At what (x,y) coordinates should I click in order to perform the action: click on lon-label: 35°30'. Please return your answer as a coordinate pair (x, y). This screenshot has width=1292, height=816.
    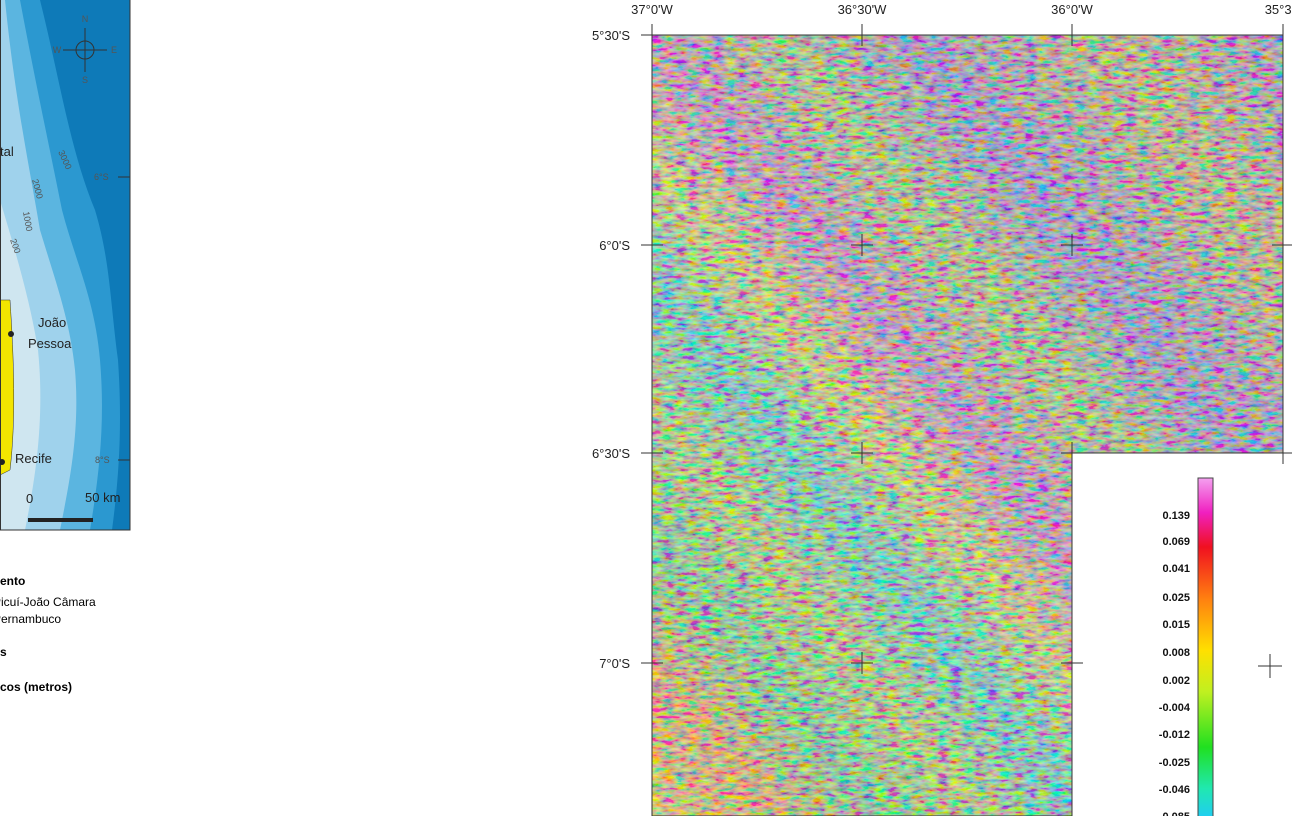
    Looking at the image, I should click on (1278, 9).